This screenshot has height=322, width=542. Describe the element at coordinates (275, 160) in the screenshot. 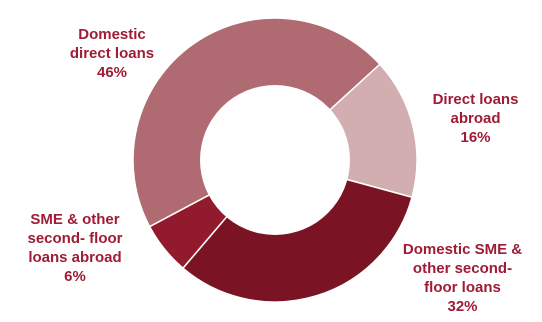

I see `donut-hole` at that location.